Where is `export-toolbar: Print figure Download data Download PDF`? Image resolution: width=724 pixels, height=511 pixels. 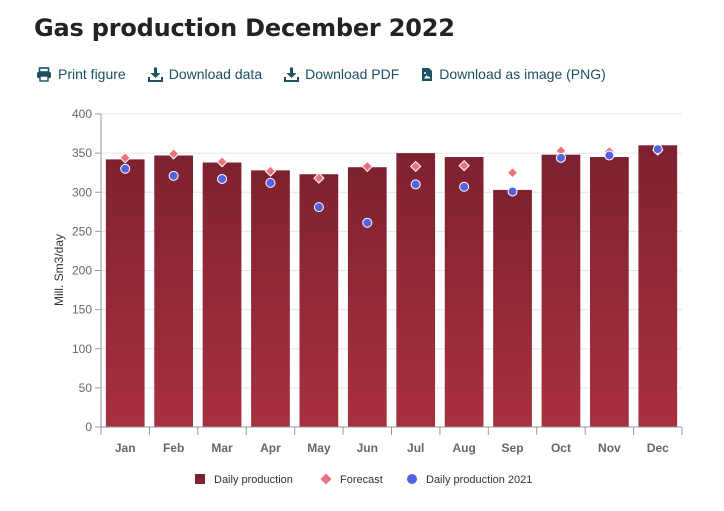 export-toolbar: Print figure Download data Download PDF is located at coordinates (321, 74).